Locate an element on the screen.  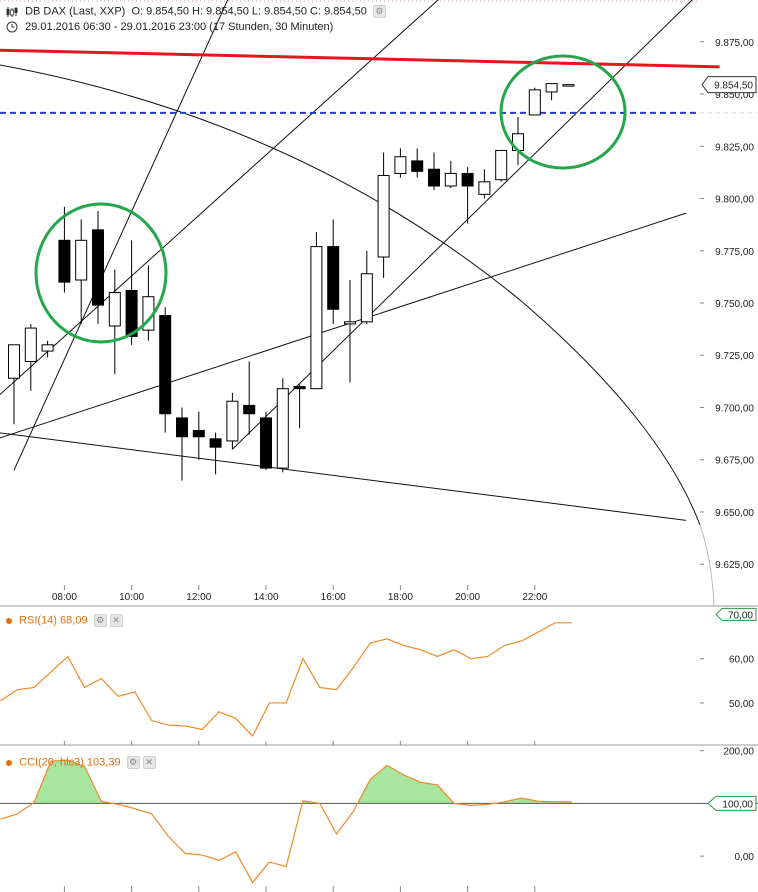
price-tag is located at coordinates (729, 85).